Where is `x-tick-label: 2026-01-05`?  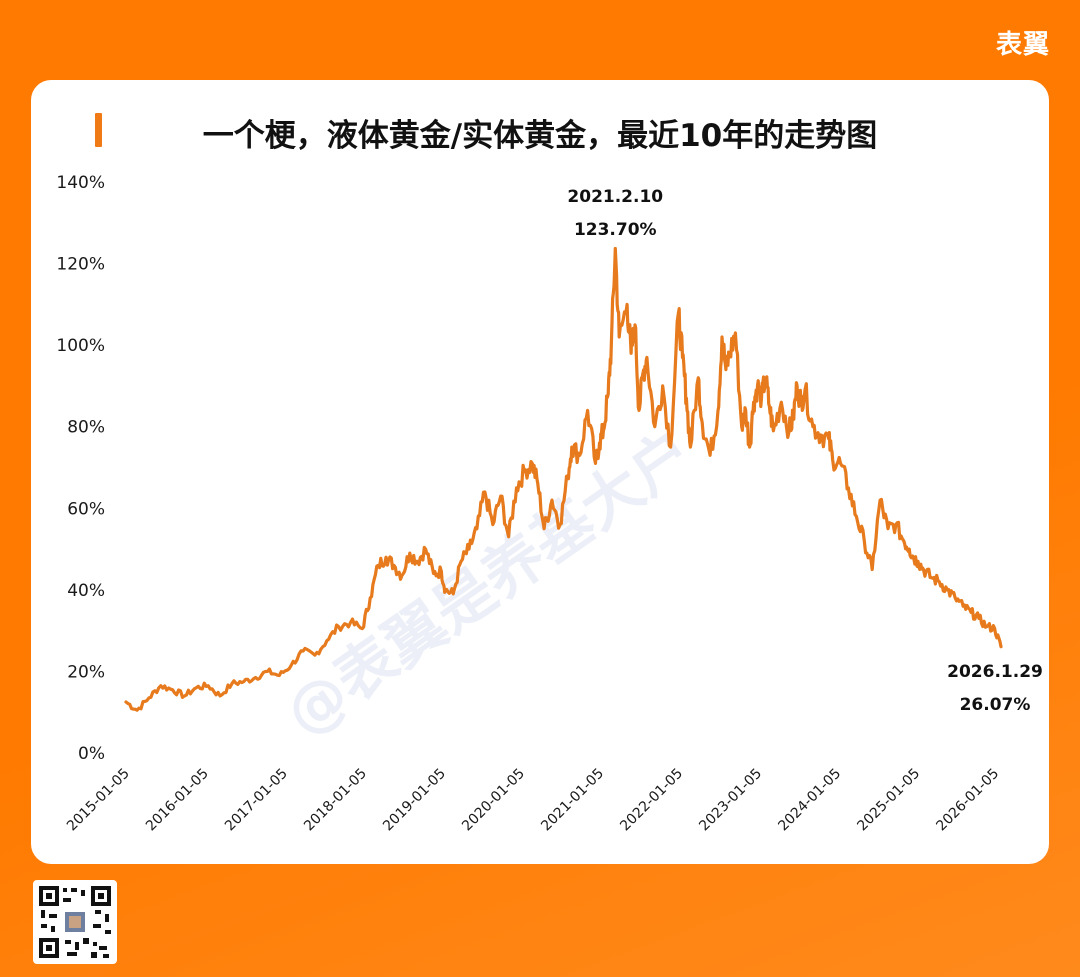 x-tick-label: 2026-01-05 is located at coordinates (967, 800).